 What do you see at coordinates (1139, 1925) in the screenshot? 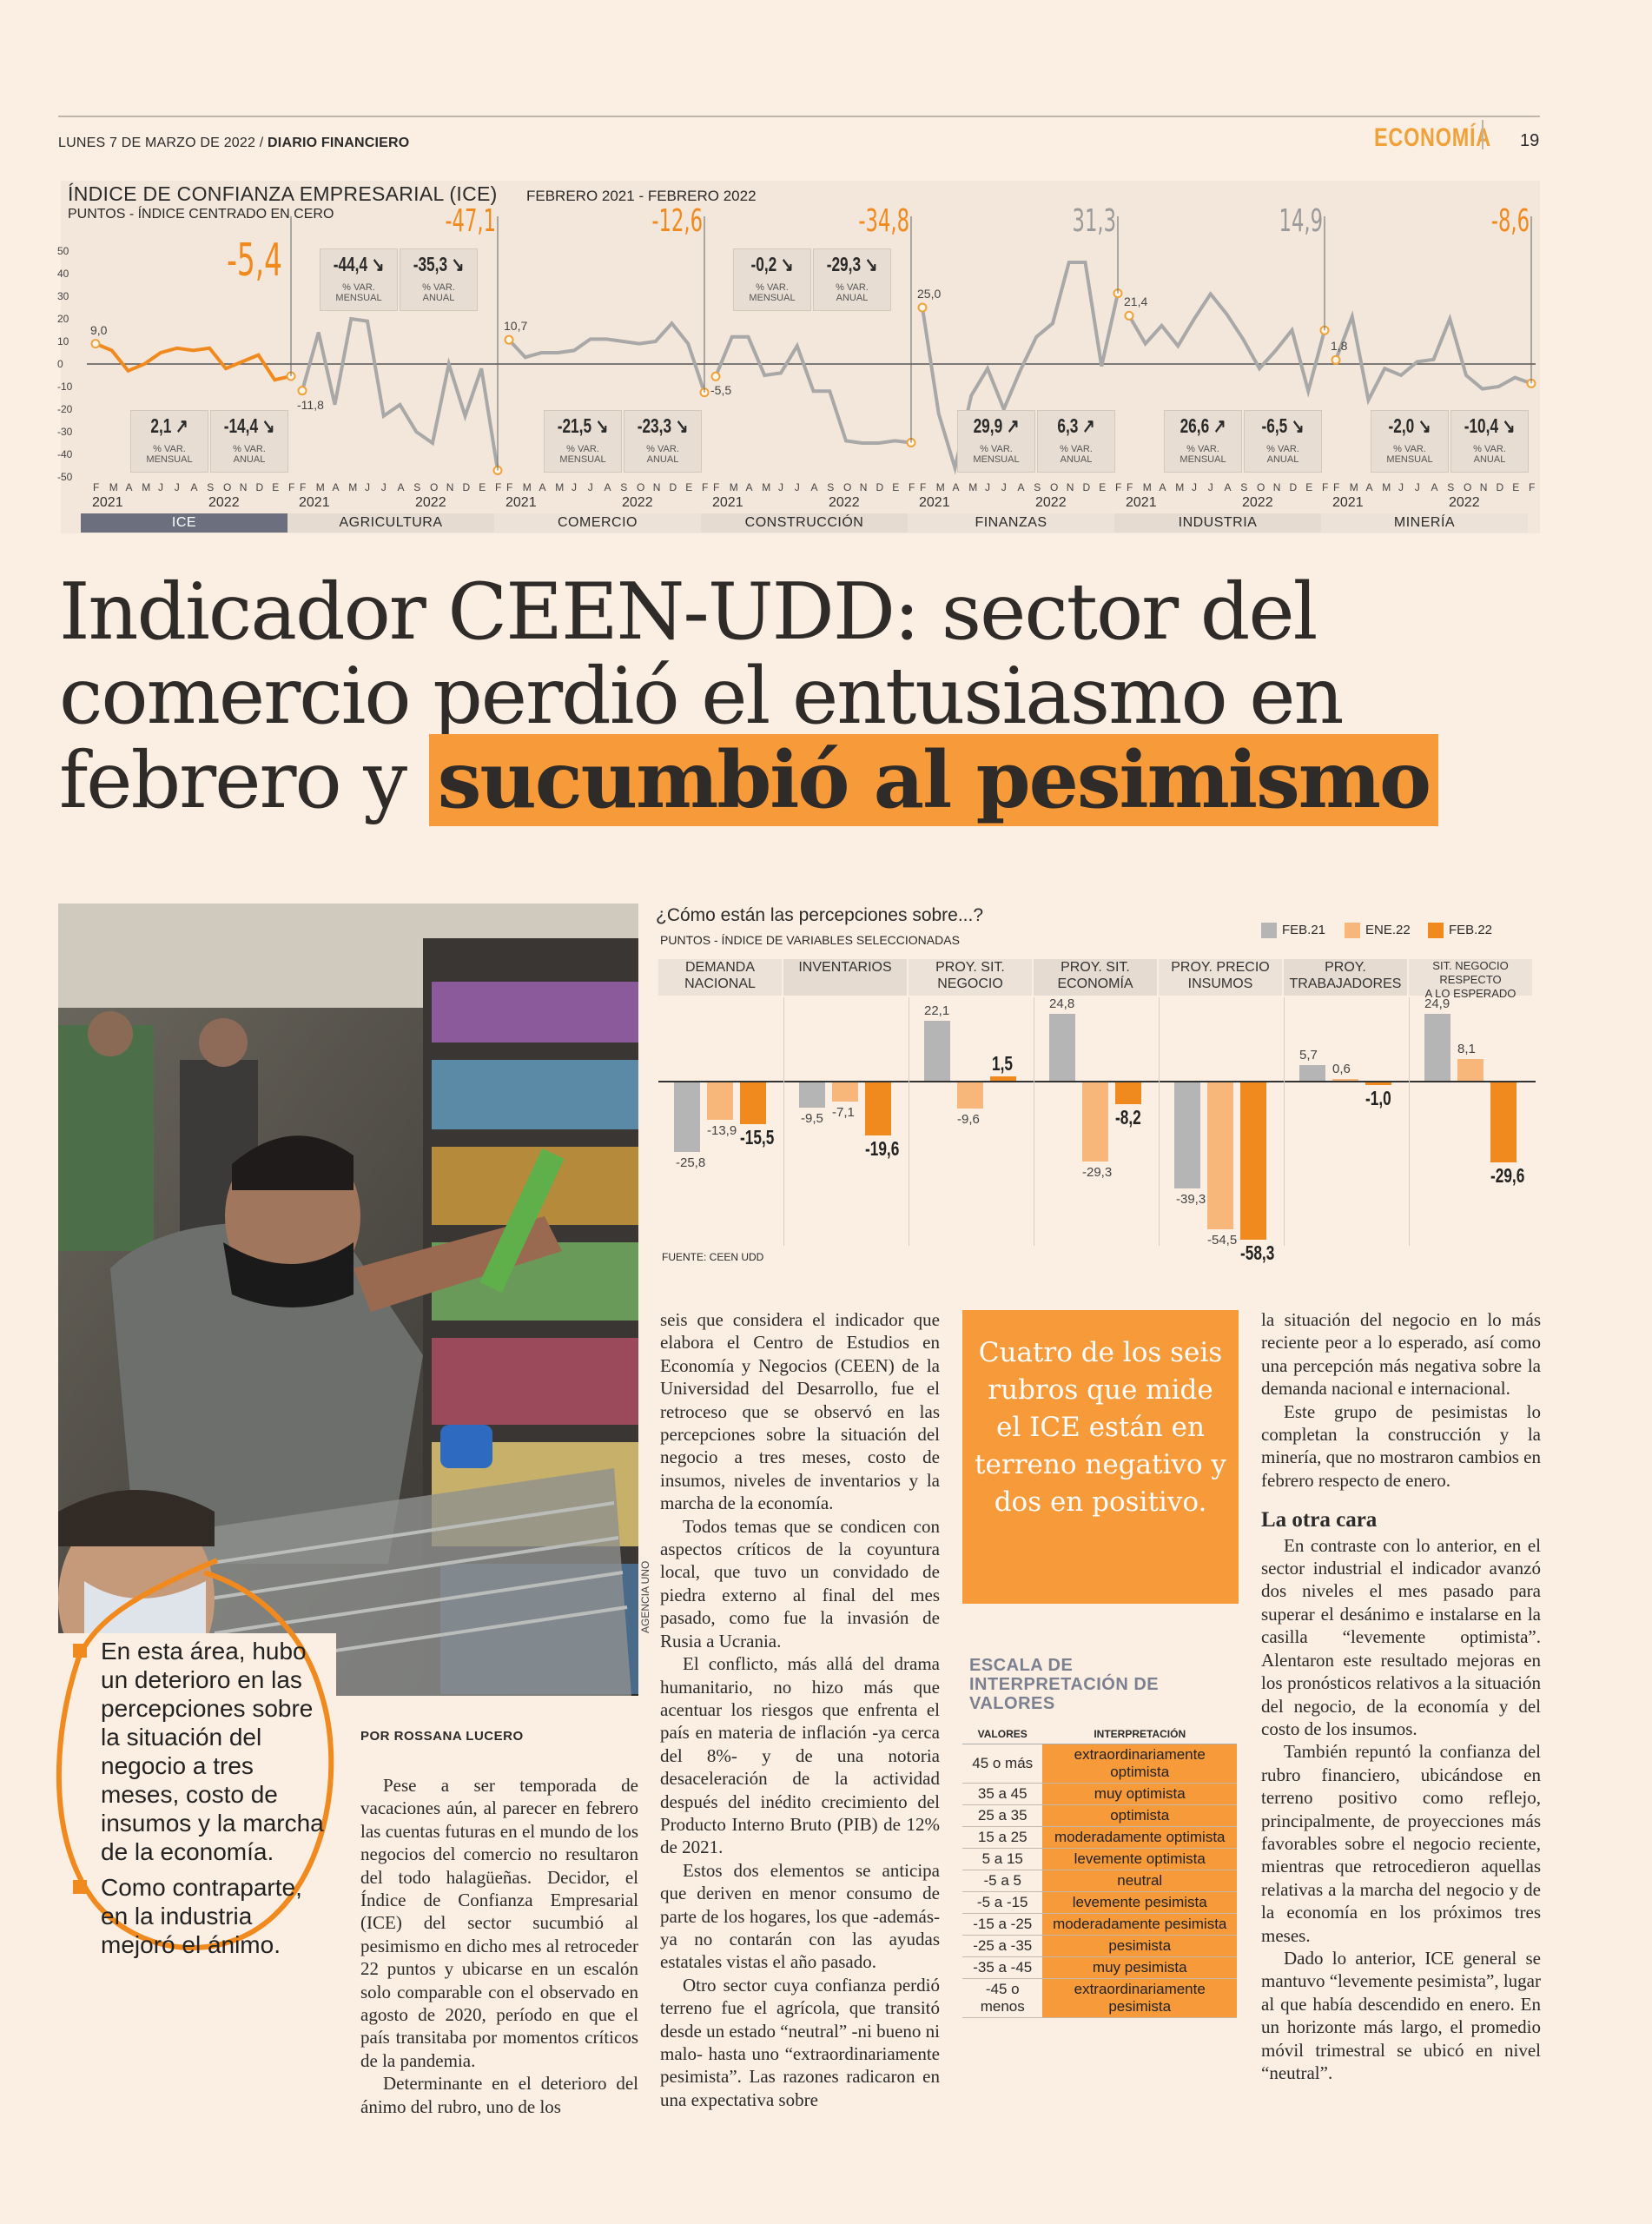
I see `scale-interpretation: moderadamente pesimista` at bounding box center [1139, 1925].